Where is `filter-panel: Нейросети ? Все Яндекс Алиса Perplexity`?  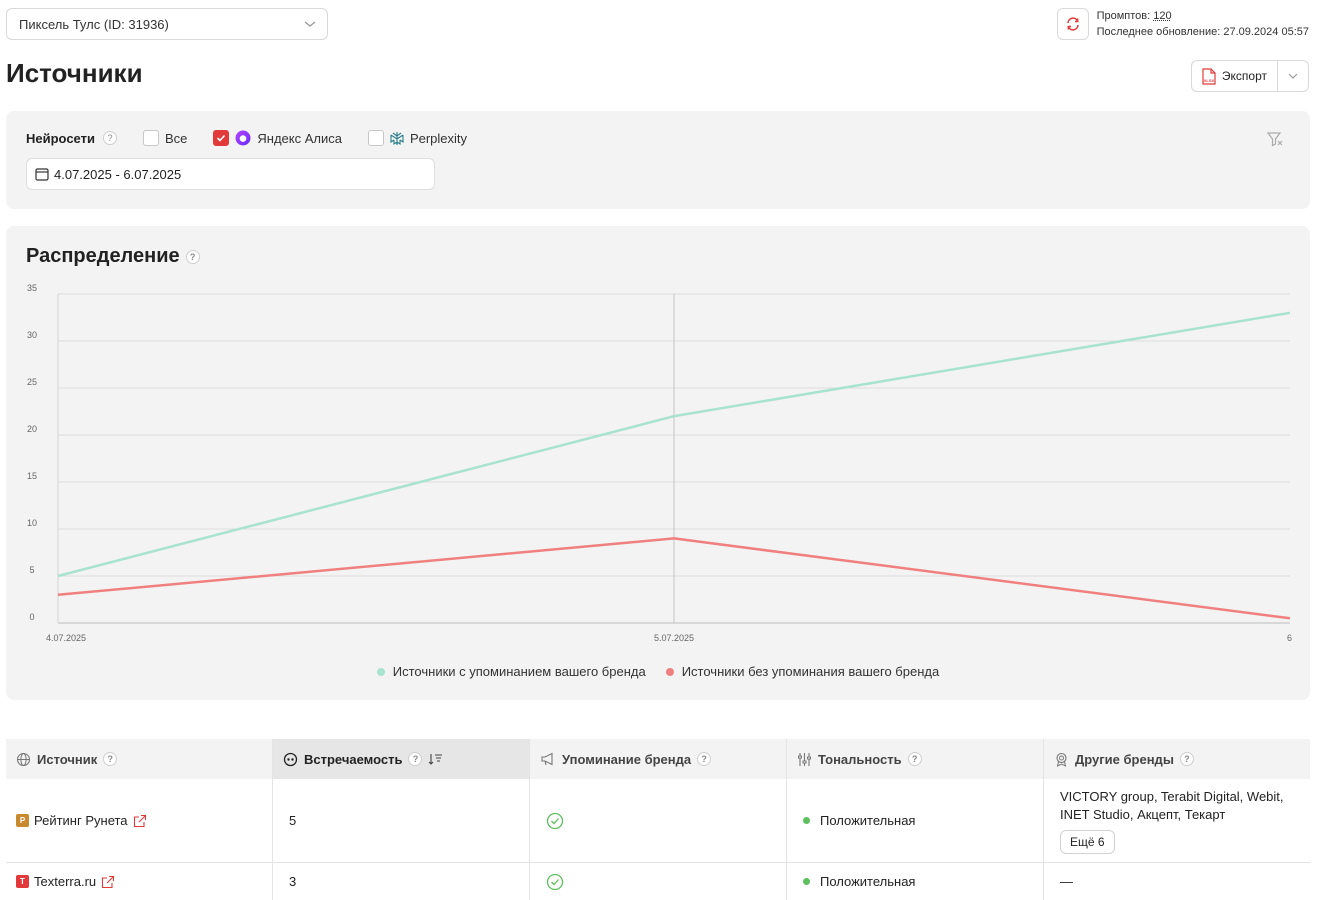
filter-panel: Нейросети ? Все Яндекс Алиса Perplexity is located at coordinates (658, 160).